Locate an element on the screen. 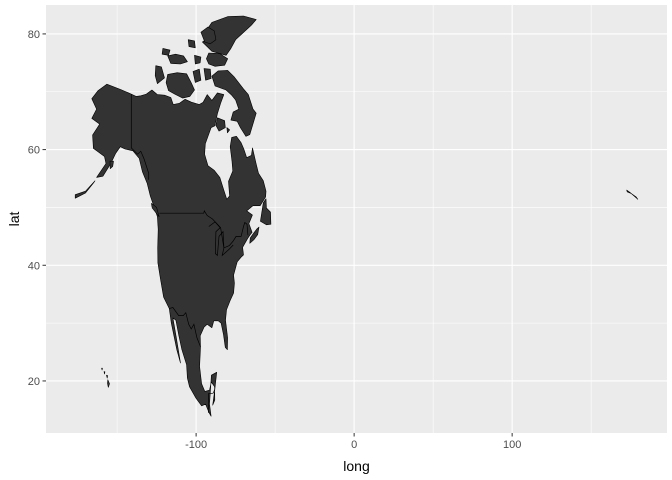 Image resolution: width=672 pixels, height=480 pixels. region-victoria-island is located at coordinates (180, 85).